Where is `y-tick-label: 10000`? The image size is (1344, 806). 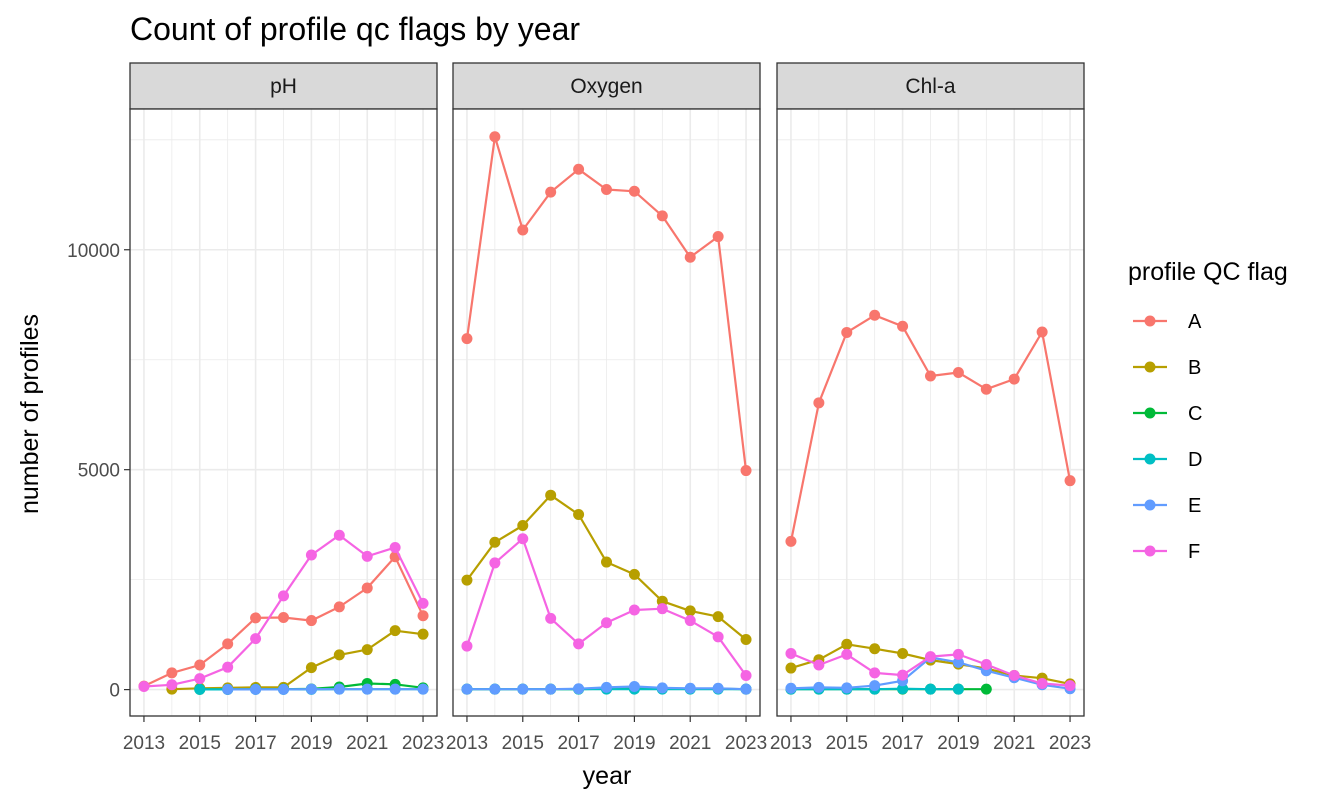
y-tick-label: 10000 is located at coordinates (93, 251).